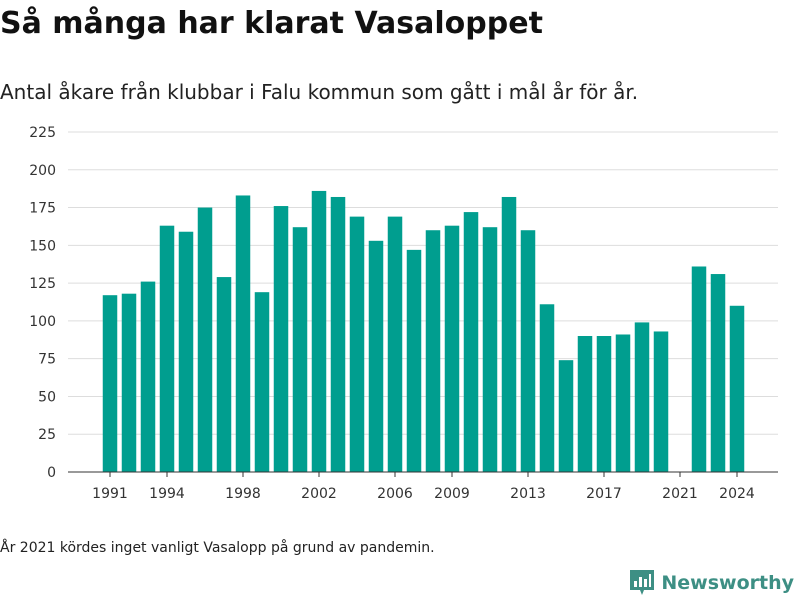 The height and width of the screenshot is (600, 800). I want to click on bar-2005, so click(376, 356).